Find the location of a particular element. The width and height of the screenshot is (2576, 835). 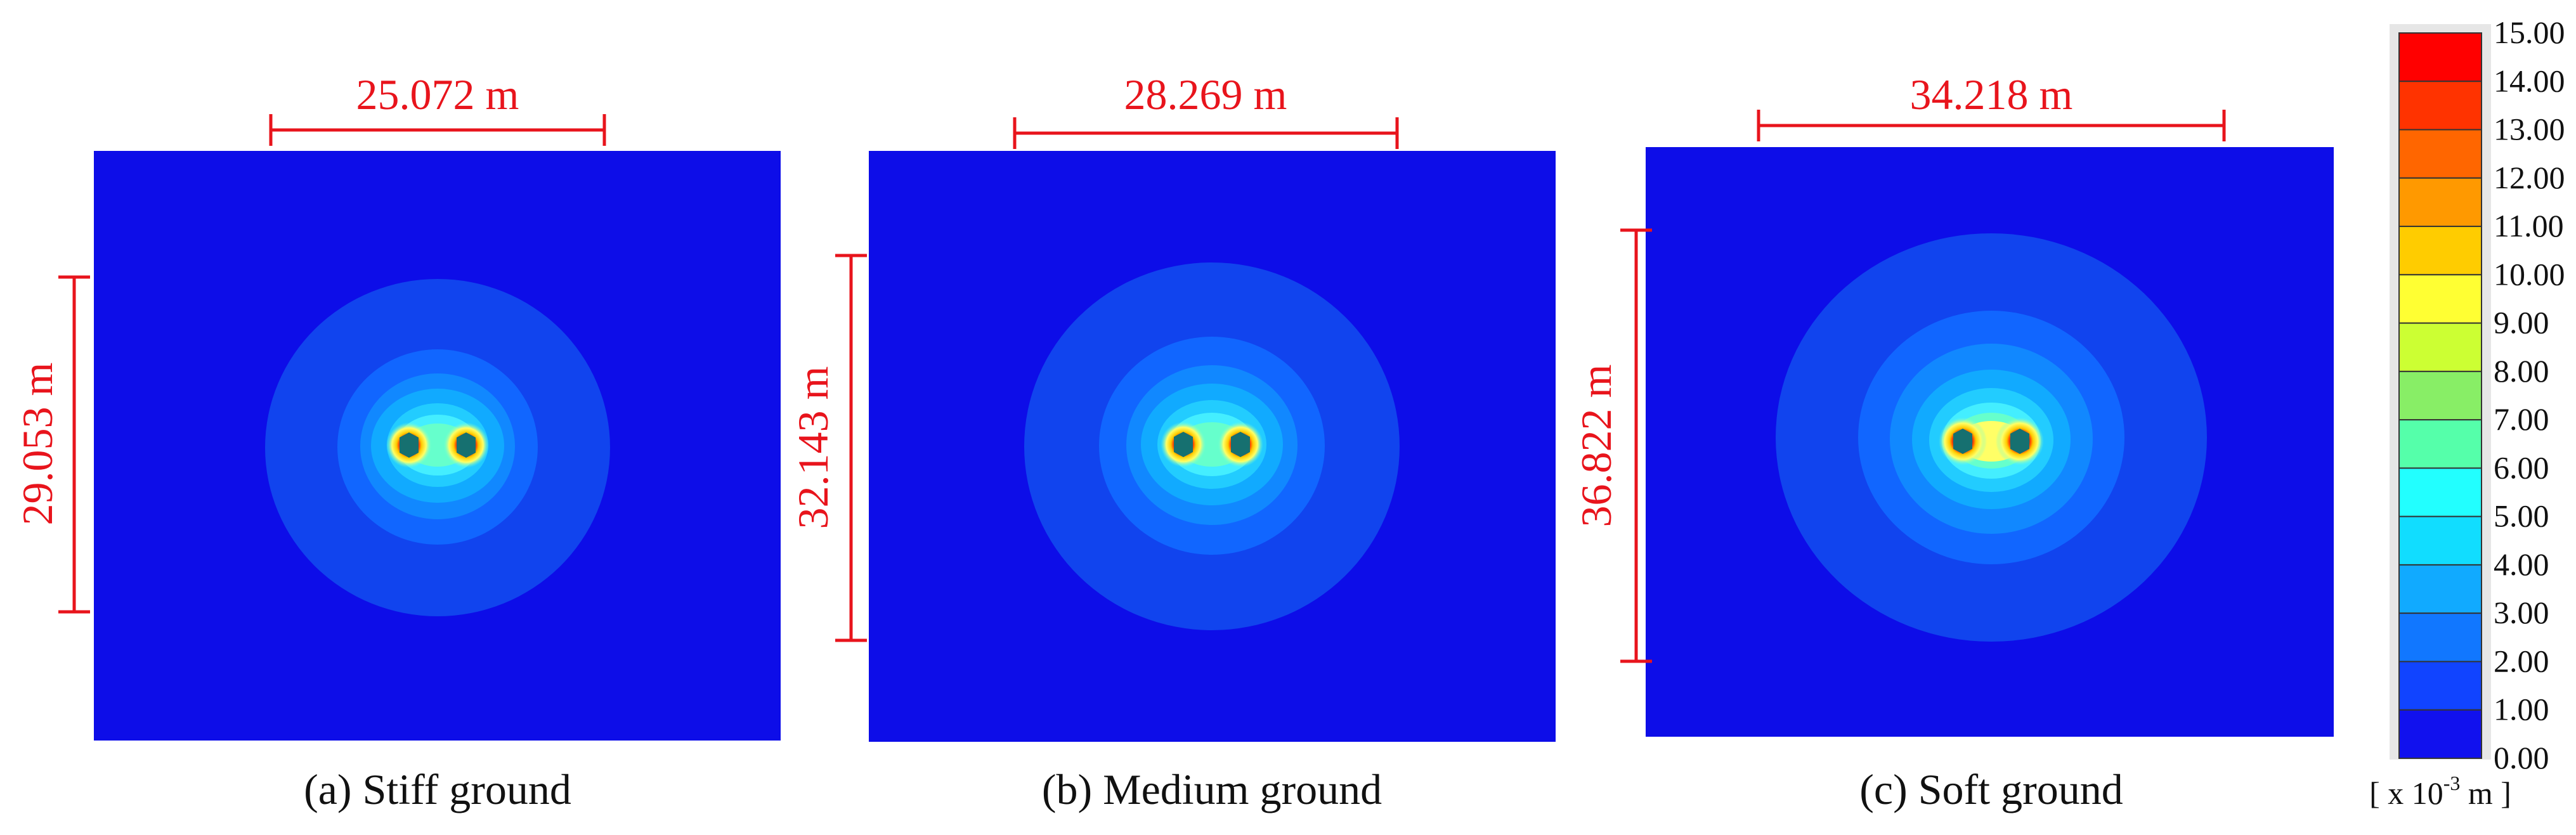

panel-b-caption: (b) Medium ground is located at coordinates (1212, 789).